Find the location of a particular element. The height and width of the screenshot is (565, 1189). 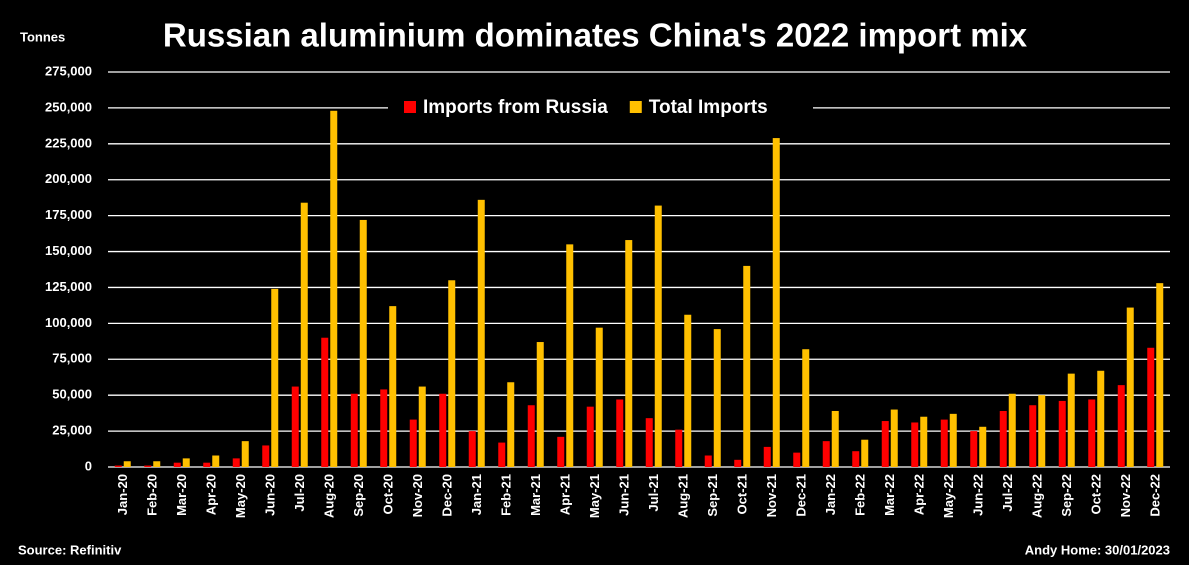

x-tick-label: May-22 is located at coordinates (948, 496).